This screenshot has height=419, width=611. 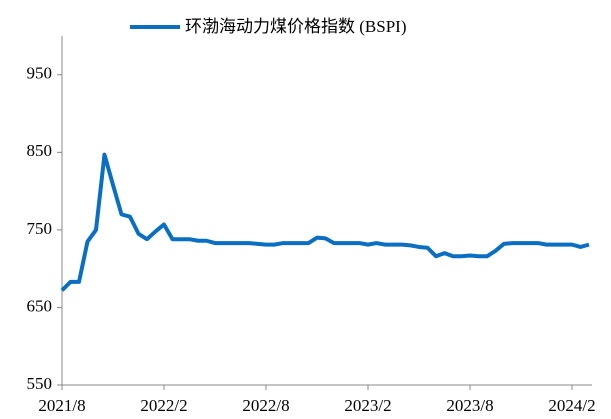 I want to click on y-tick-label: 650, so click(x=40, y=305).